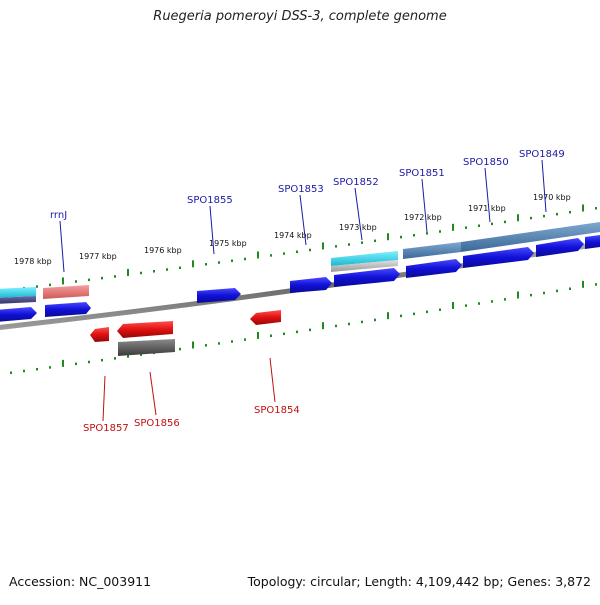  Describe the element at coordinates (210, 200) in the screenshot. I see `gene-label-spo1855: SPO1855` at that location.